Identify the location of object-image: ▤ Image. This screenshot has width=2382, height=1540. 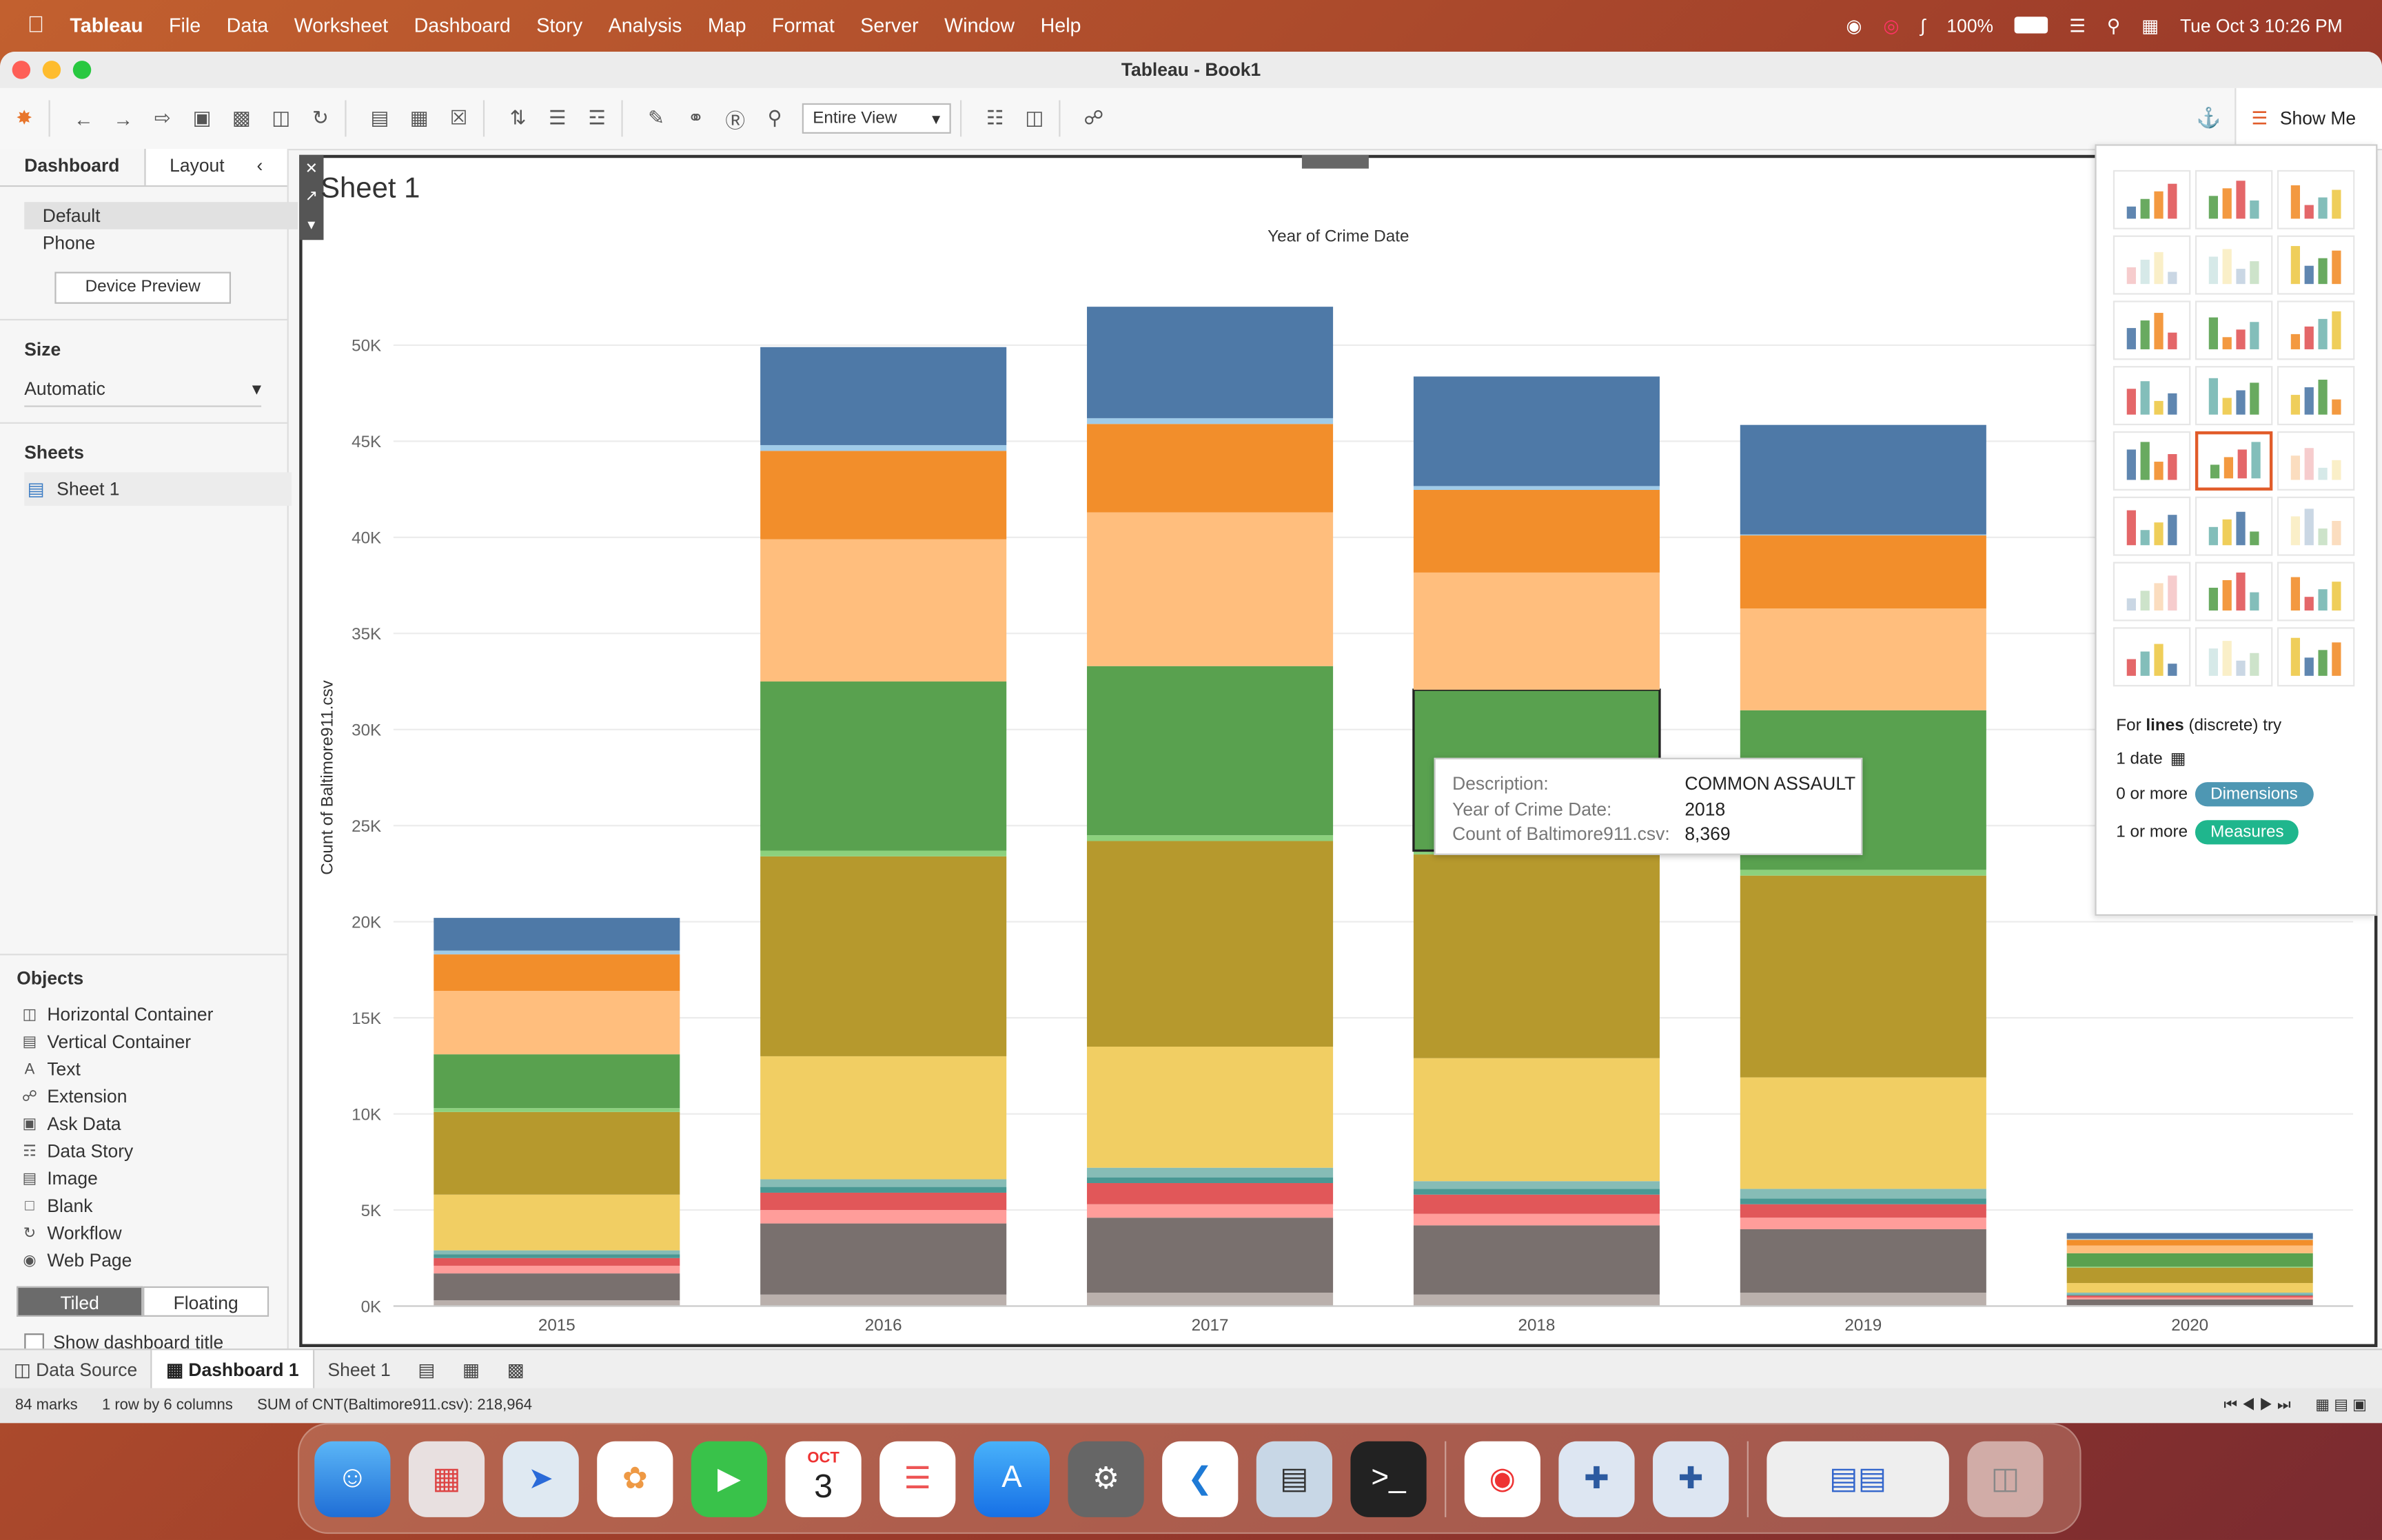
(154, 1179).